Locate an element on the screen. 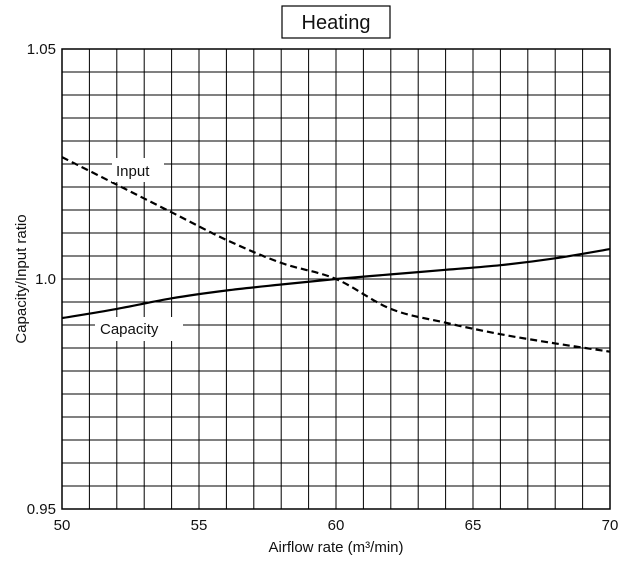  x-axis-label: Airflow rate (m³/min) is located at coordinates (335, 547).